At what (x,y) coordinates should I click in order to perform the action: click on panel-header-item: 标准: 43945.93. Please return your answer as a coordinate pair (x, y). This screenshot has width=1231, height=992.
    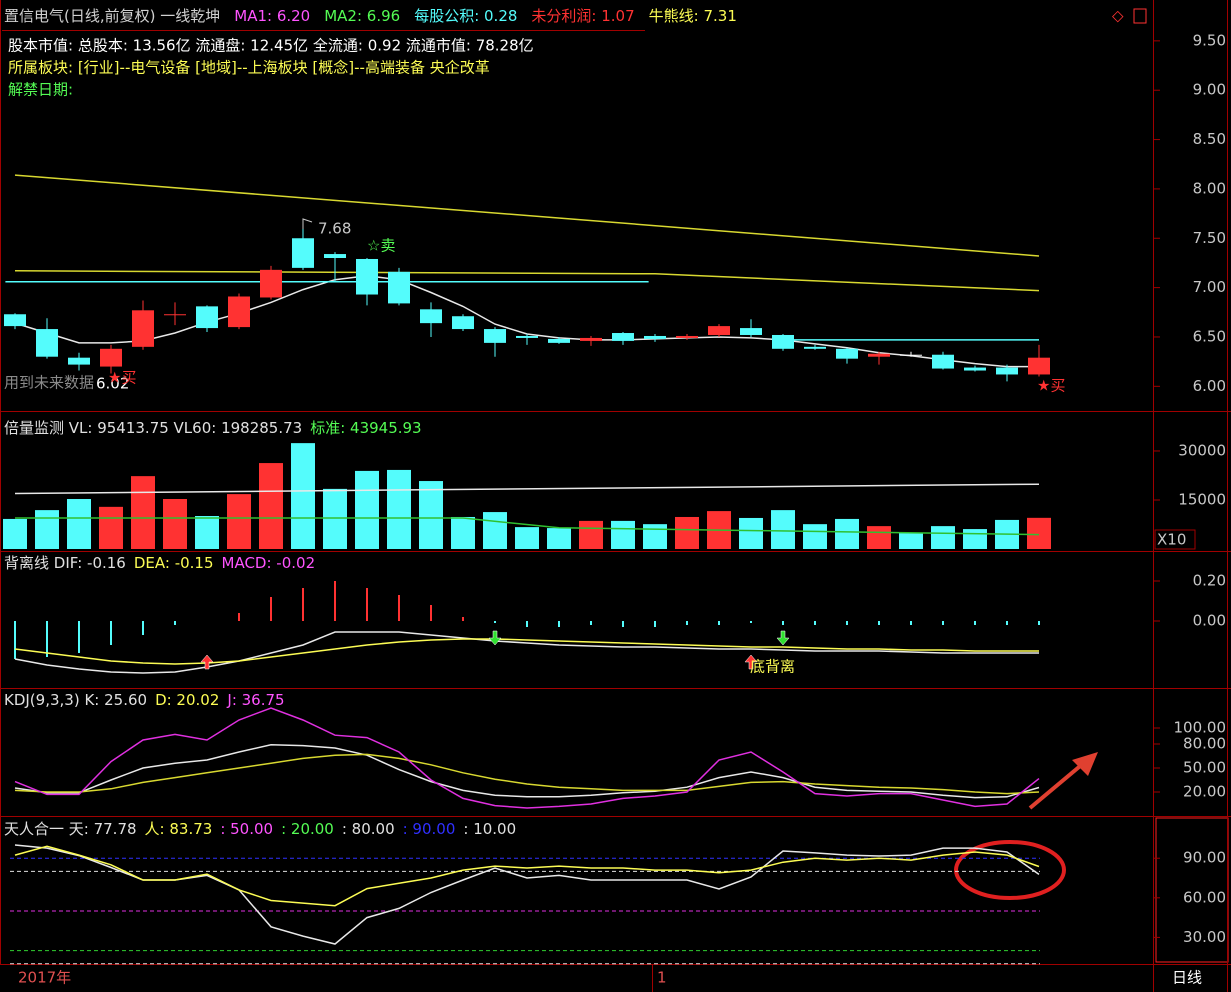
    Looking at the image, I should click on (365, 428).